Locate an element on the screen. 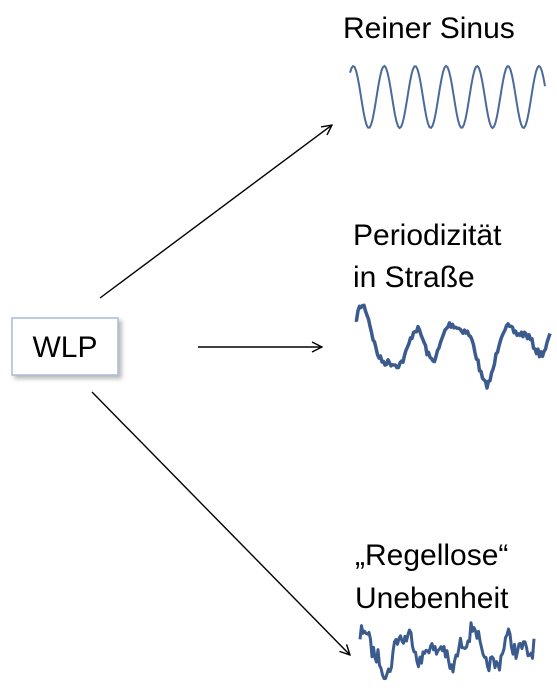  arrow is located at coordinates (215, 212).